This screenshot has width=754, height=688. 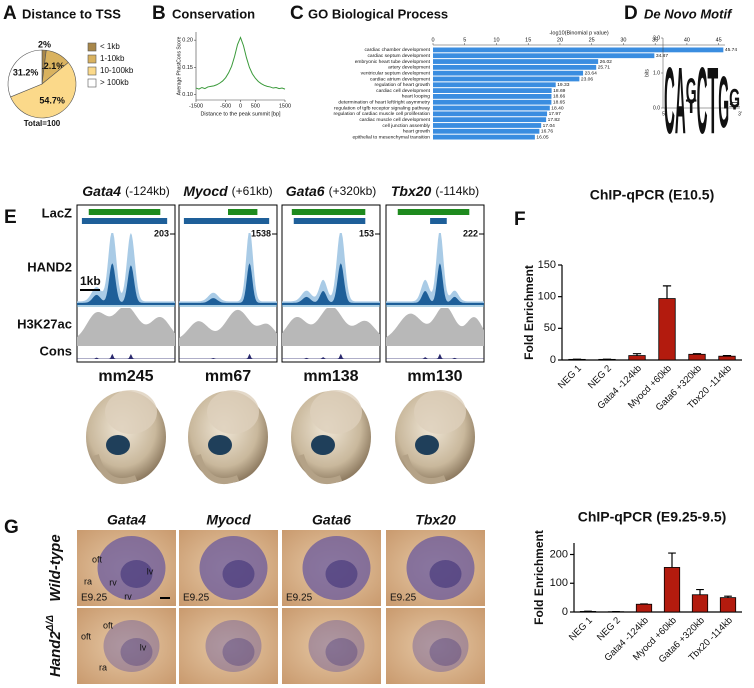 What do you see at coordinates (205, 191) in the screenshot?
I see `gene-name: Myocd` at bounding box center [205, 191].